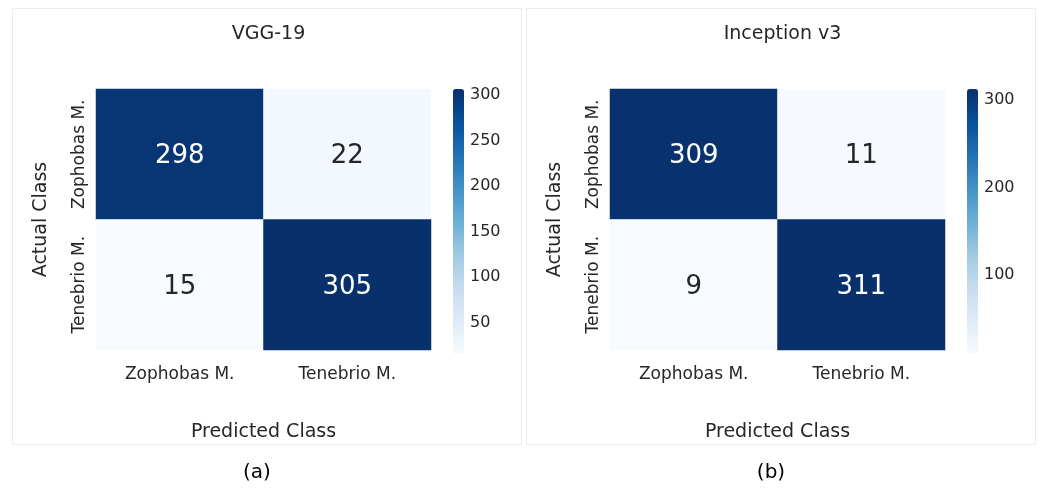  I want to click on data-label: 298, so click(179, 154).